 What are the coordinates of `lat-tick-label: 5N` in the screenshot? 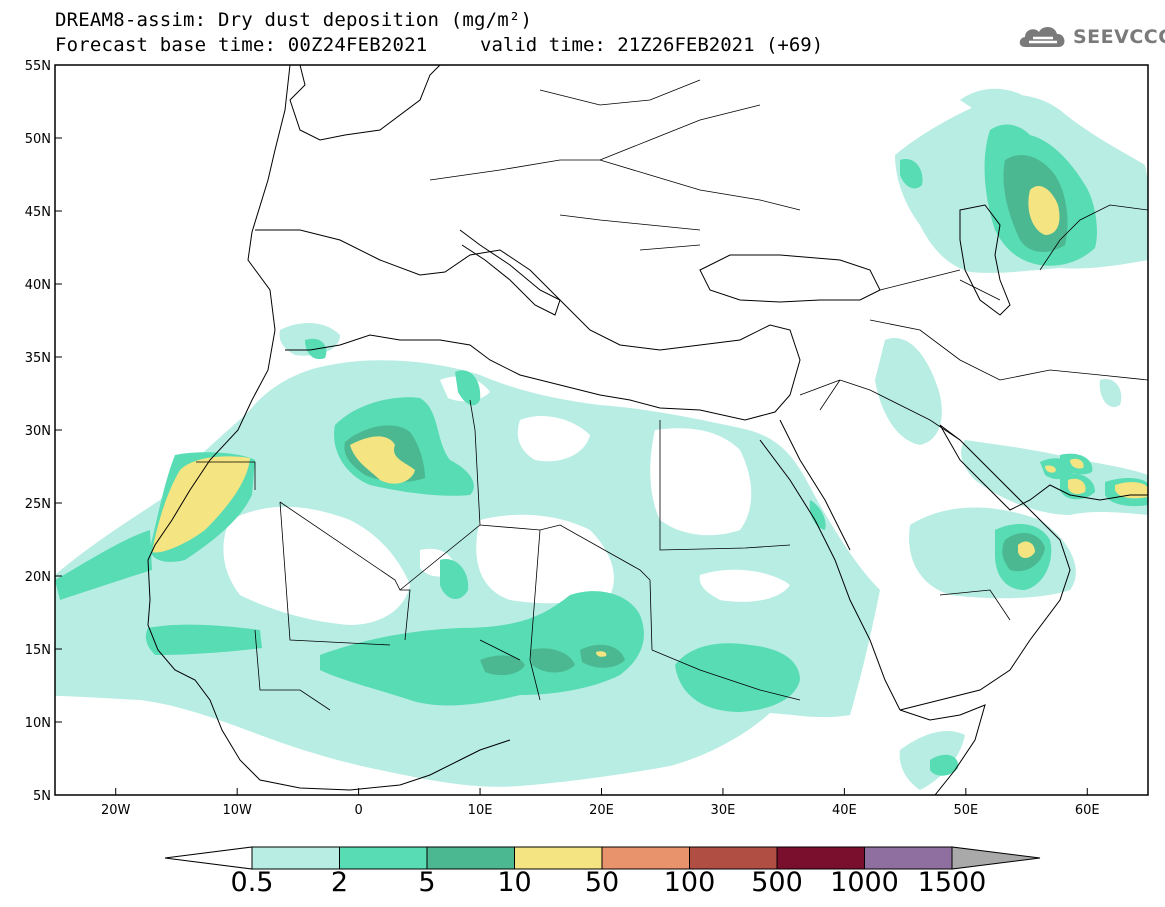 It's located at (42, 796).